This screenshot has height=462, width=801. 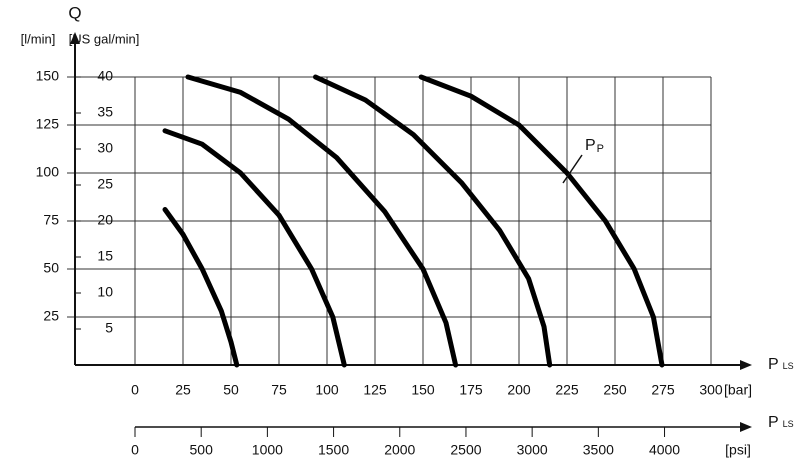 I want to click on x-tick-label: 100, so click(x=327, y=390).